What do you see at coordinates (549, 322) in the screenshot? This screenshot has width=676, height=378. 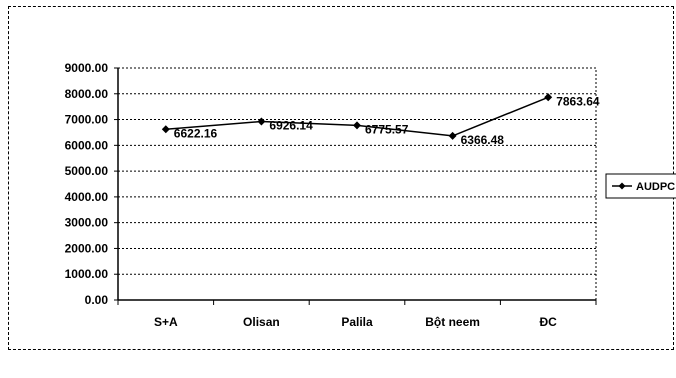 I see `x-tick-label: ĐC` at bounding box center [549, 322].